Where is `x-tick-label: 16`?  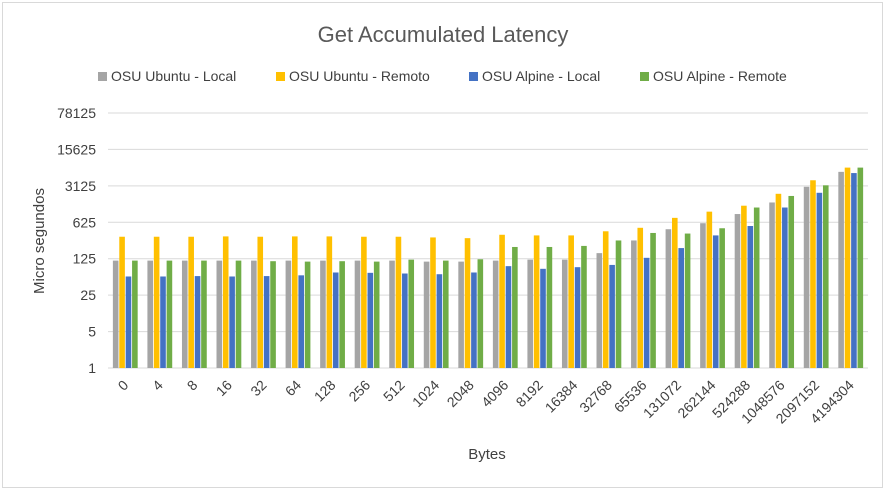 x-tick-label: 16 is located at coordinates (224, 388).